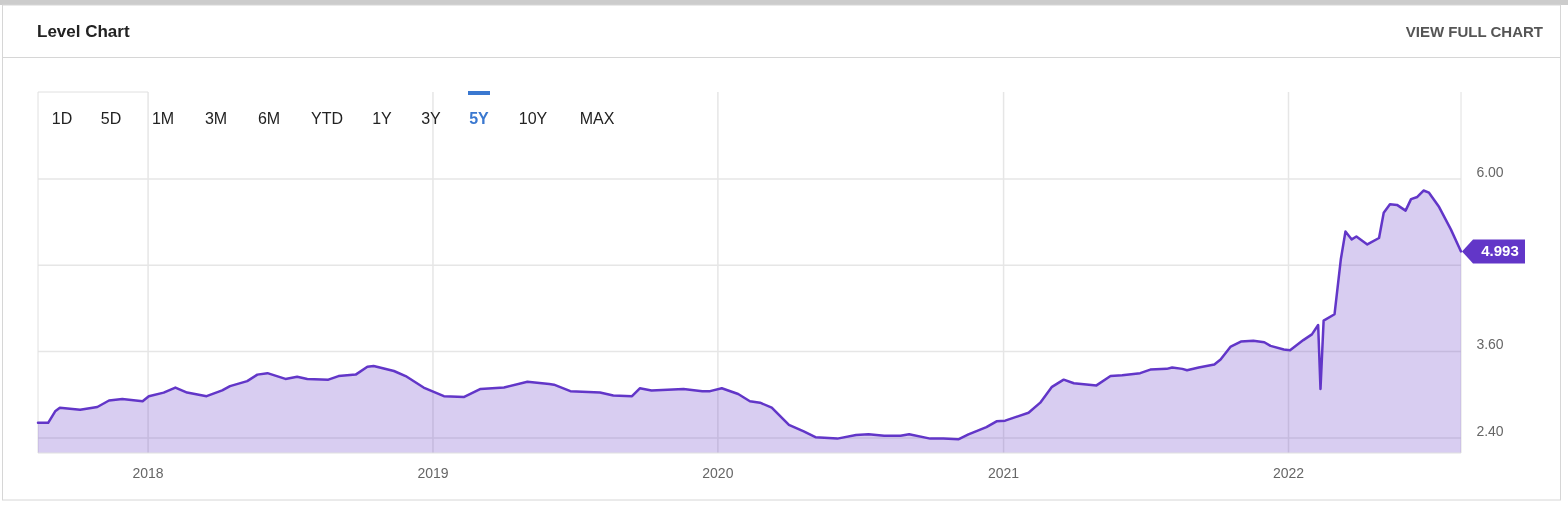 This screenshot has height=505, width=1568. What do you see at coordinates (216, 118) in the screenshot?
I see `annotation: 3M` at bounding box center [216, 118].